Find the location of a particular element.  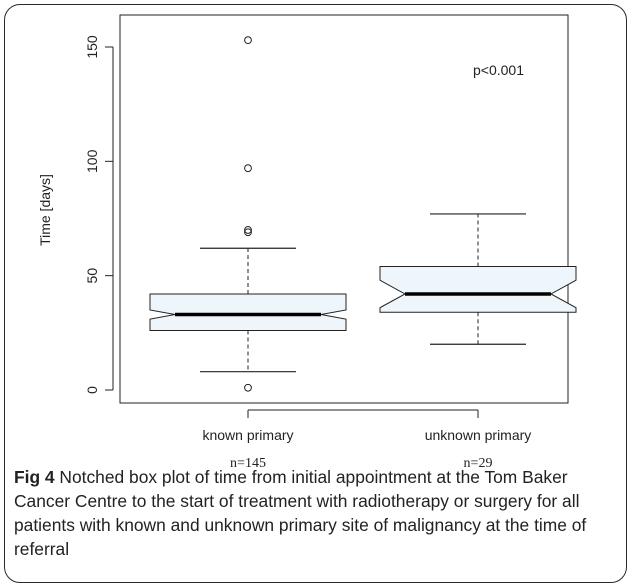

y-axis-label: Time [days] is located at coordinates (45, 210).